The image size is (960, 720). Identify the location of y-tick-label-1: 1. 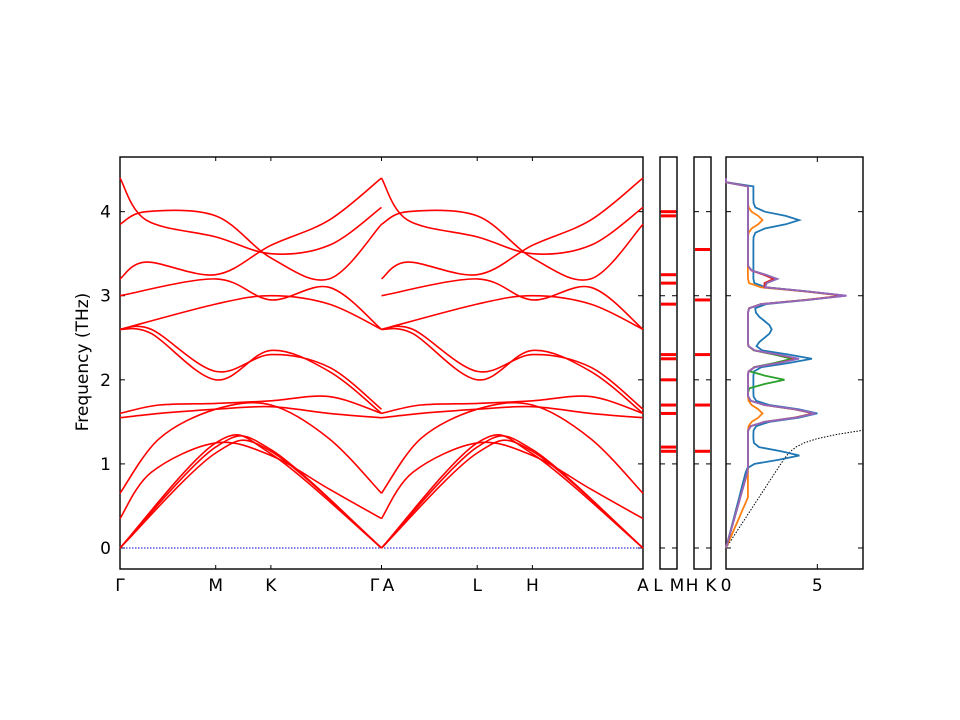
(105, 465).